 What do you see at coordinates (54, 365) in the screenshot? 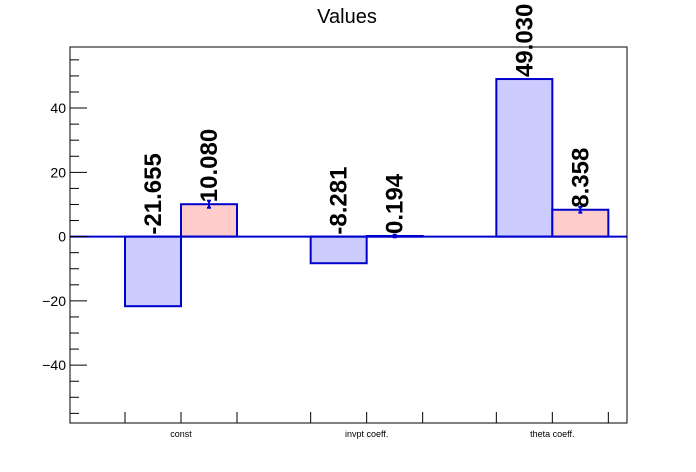
I see `y-tick-label: −40` at bounding box center [54, 365].